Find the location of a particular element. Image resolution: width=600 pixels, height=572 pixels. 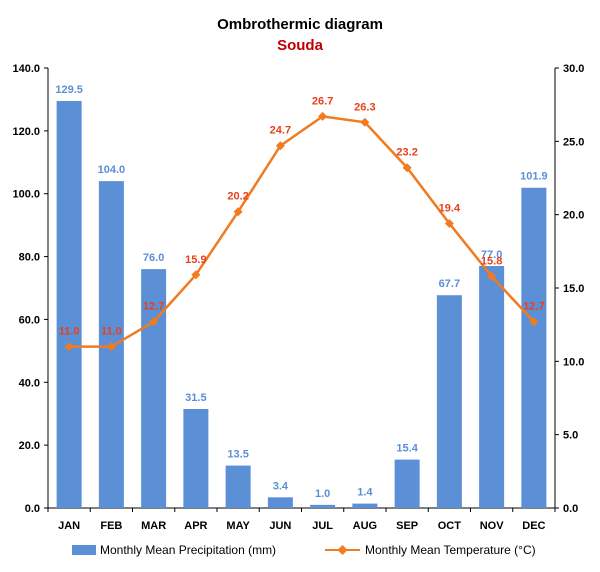

precipitation-data-label: 31.5 is located at coordinates (195, 398).